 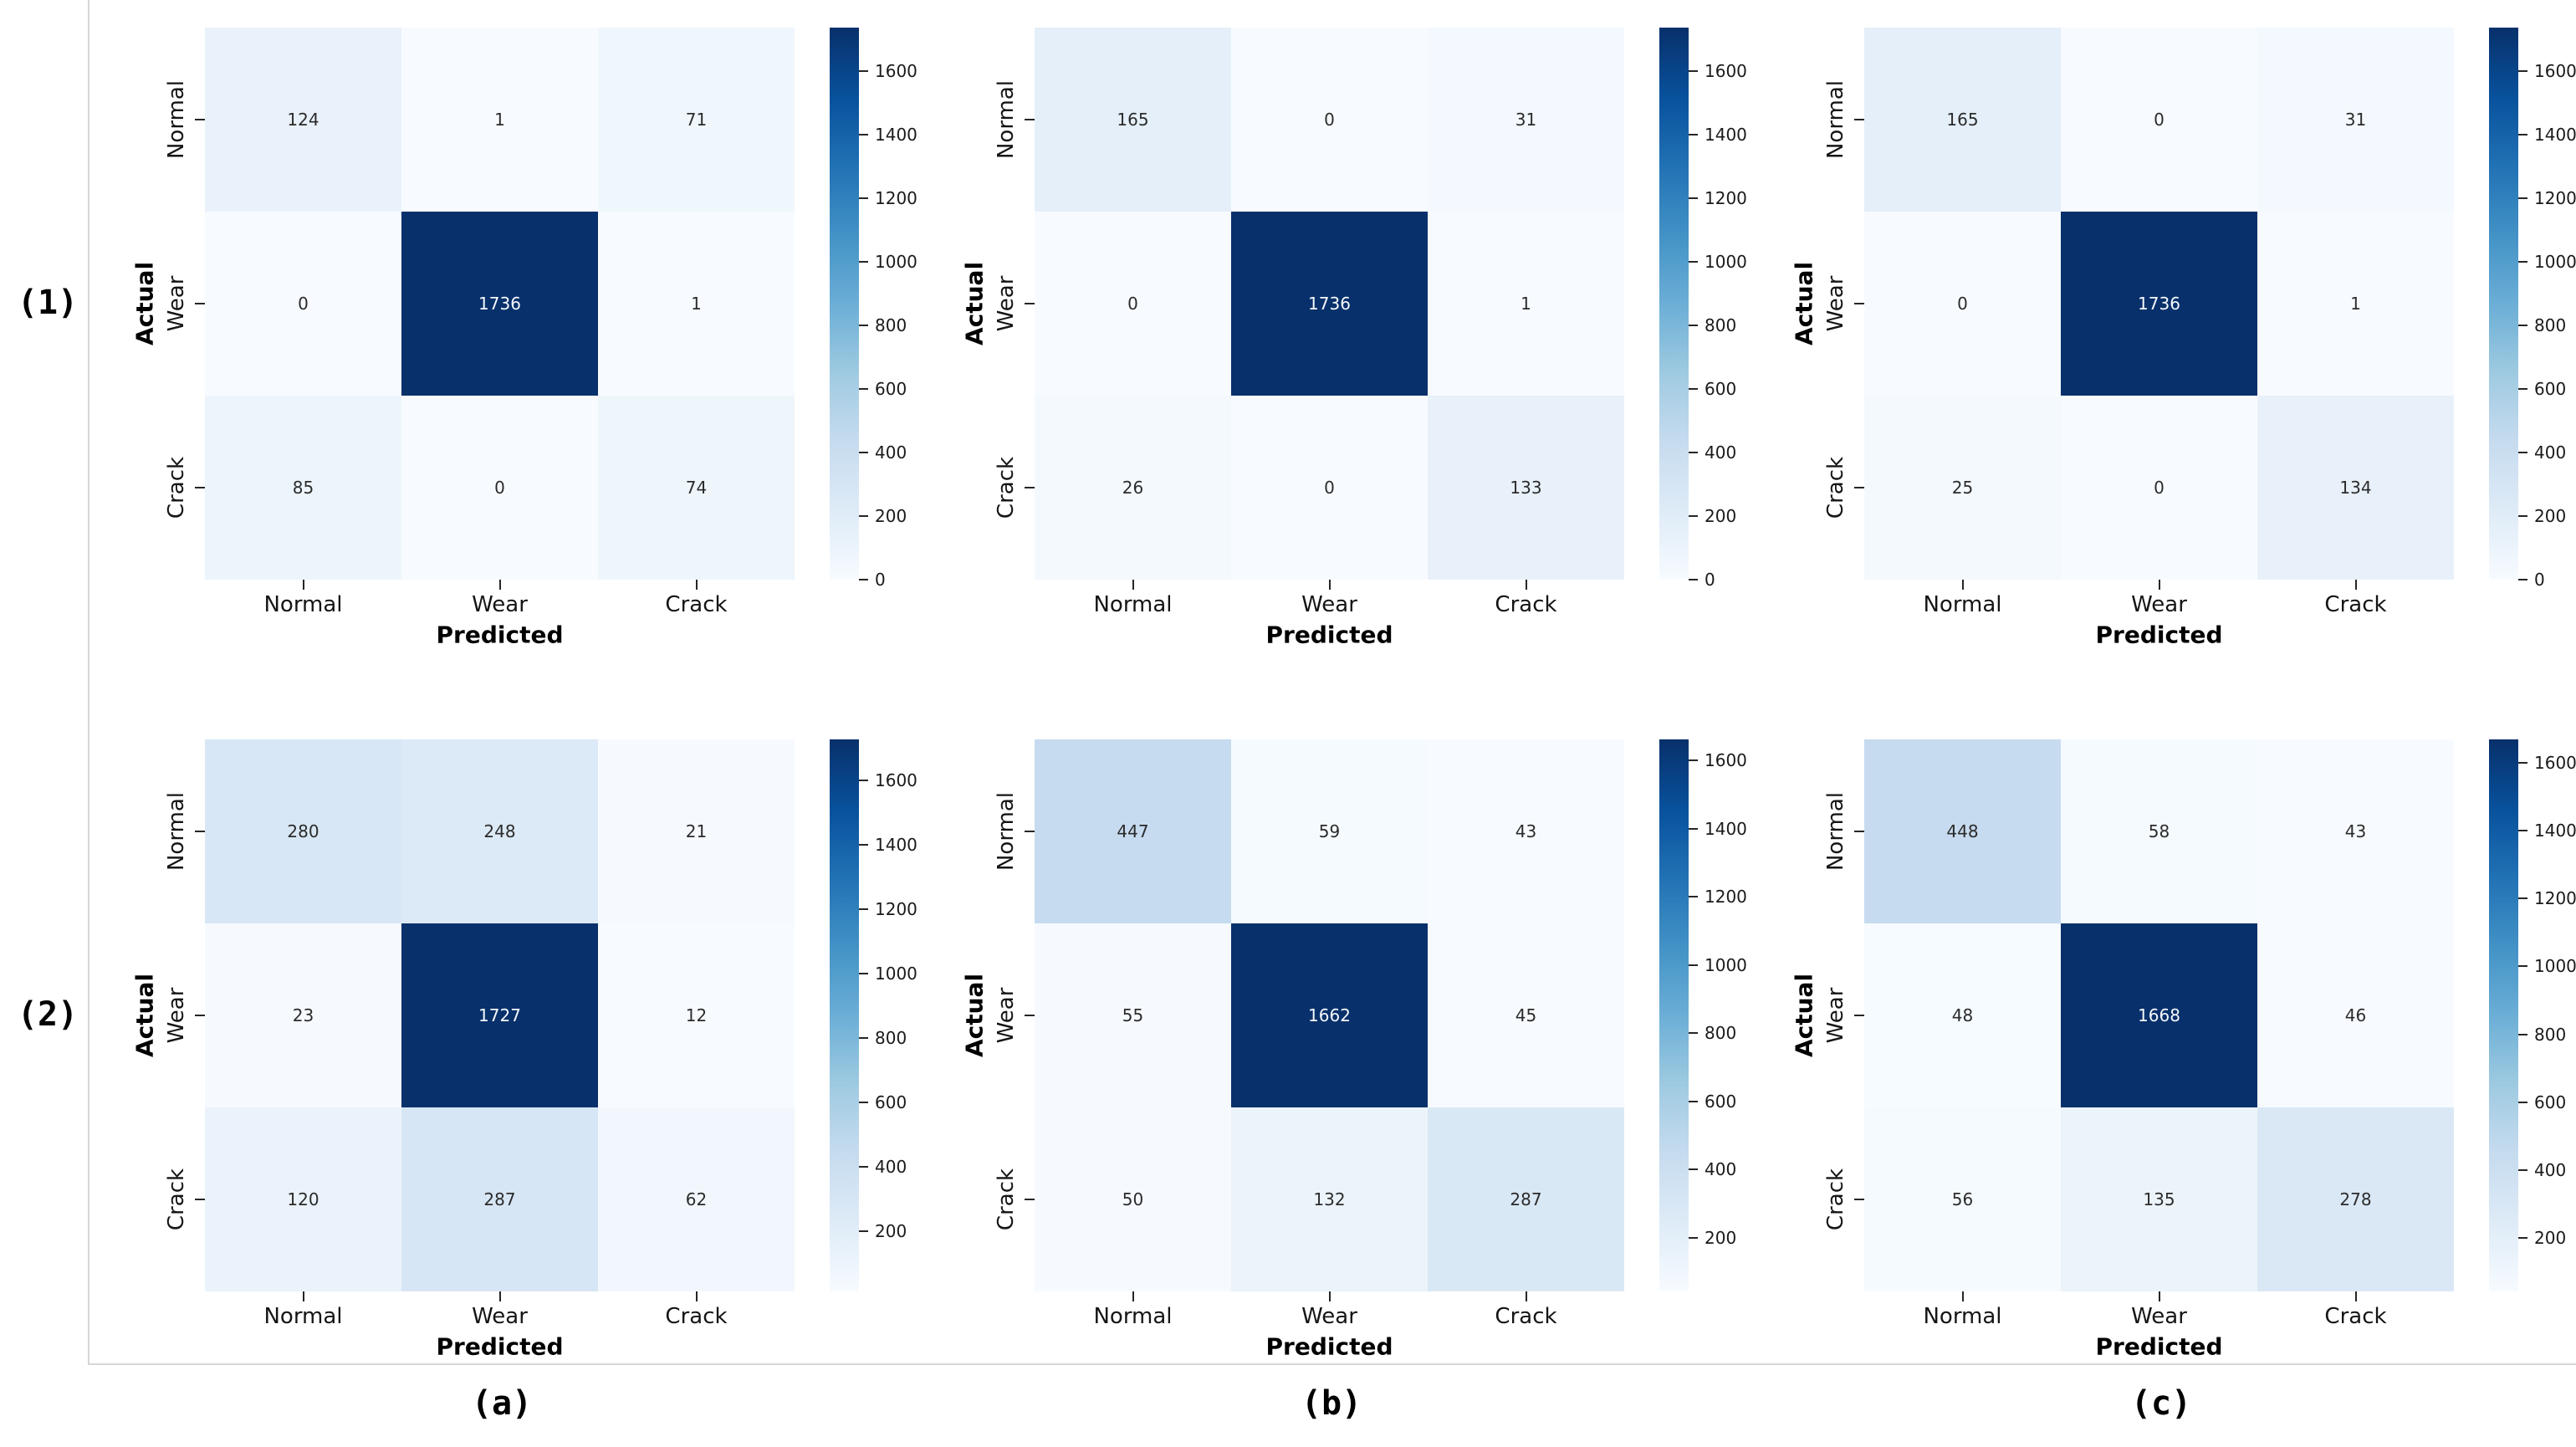 What do you see at coordinates (2159, 1317) in the screenshot?
I see `x-tick-label-wear: Wear` at bounding box center [2159, 1317].